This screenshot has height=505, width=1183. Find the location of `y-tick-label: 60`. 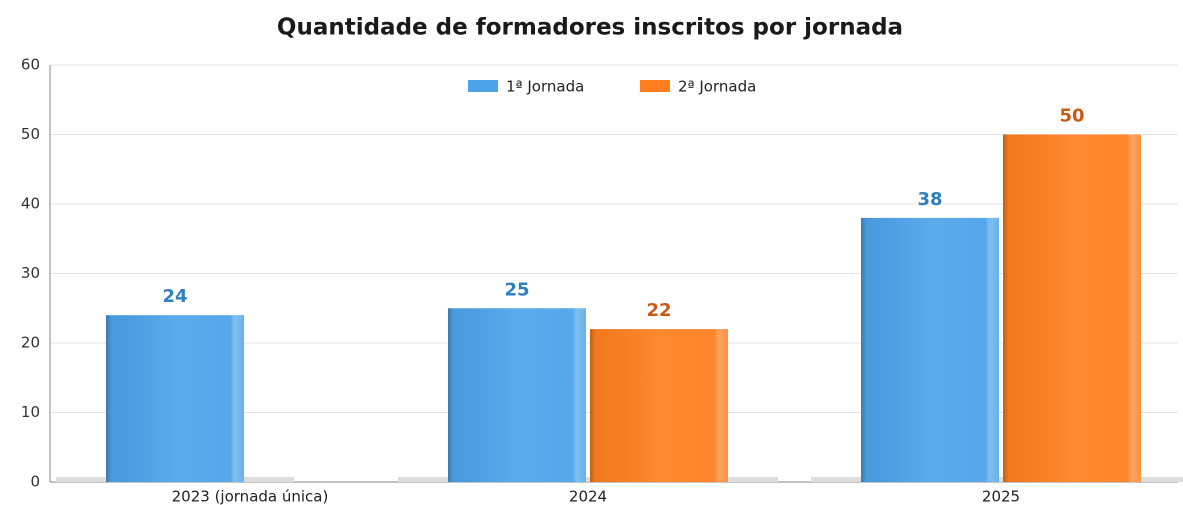

y-tick-label: 60 is located at coordinates (30, 65).